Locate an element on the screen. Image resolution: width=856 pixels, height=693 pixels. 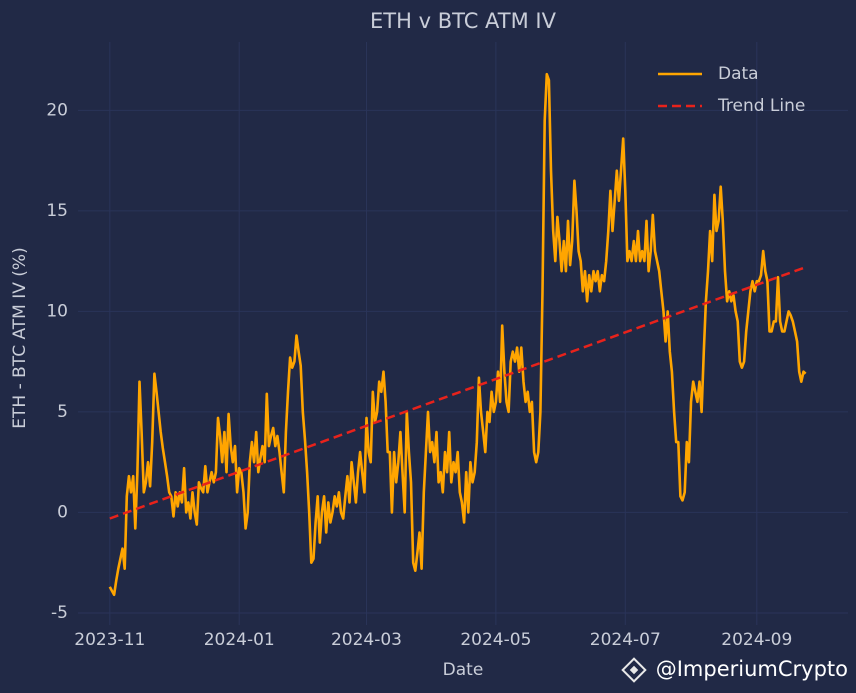
legend-label: Data is located at coordinates (738, 74).